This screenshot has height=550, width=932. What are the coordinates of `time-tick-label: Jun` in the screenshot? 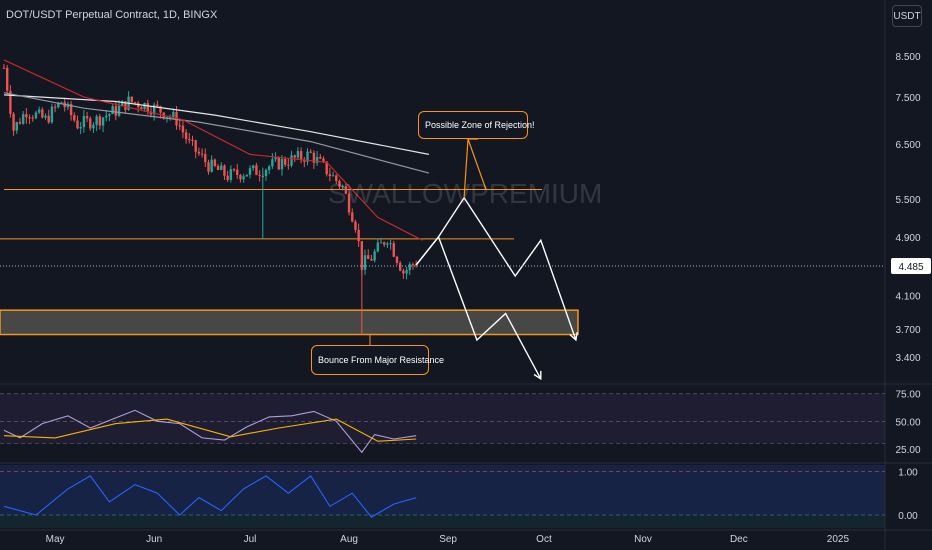 It's located at (154, 539).